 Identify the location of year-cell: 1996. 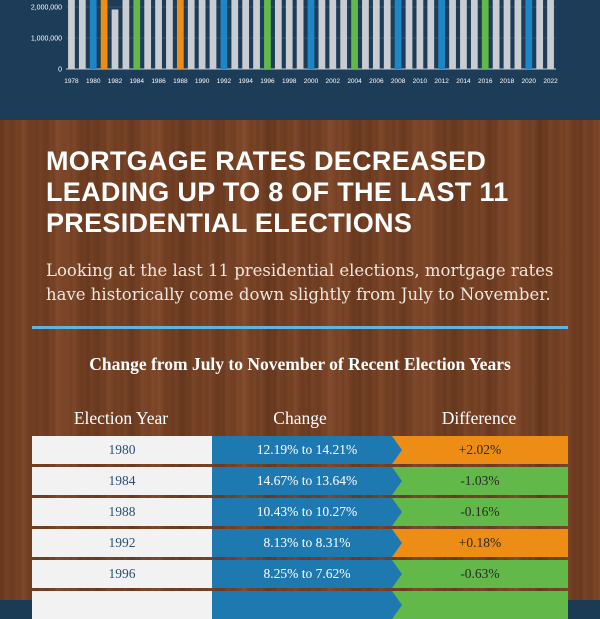
(122, 574).